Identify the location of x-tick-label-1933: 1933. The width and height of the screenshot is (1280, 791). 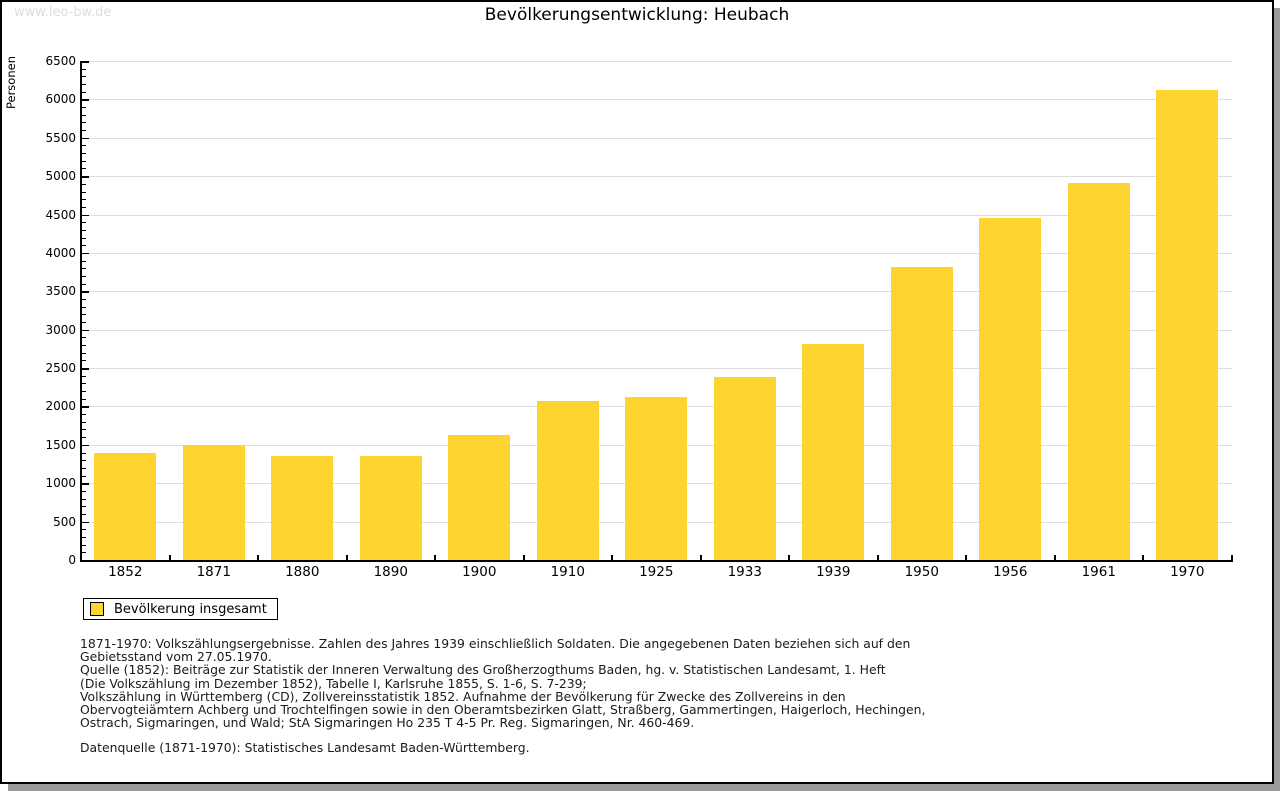
(744, 572).